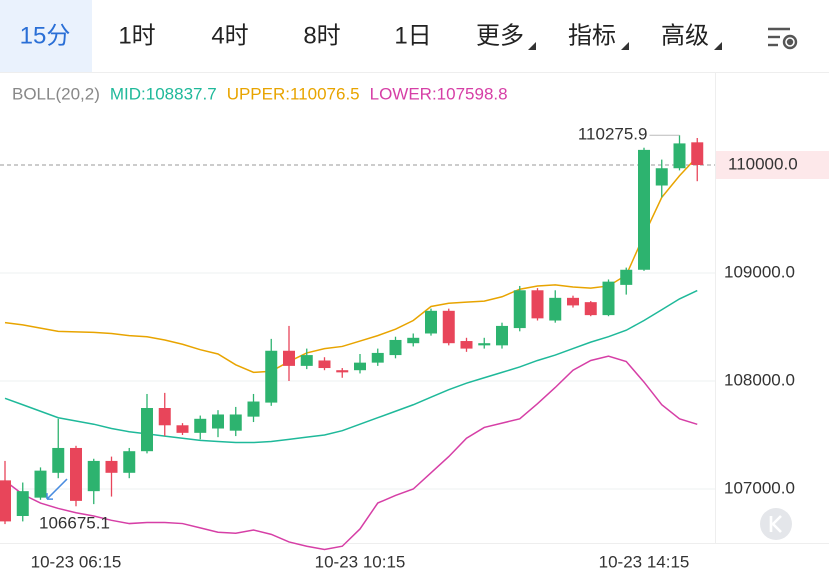 This screenshot has height=586, width=829. Describe the element at coordinates (625, 46) in the screenshot. I see `dropdown-arrows` at that location.